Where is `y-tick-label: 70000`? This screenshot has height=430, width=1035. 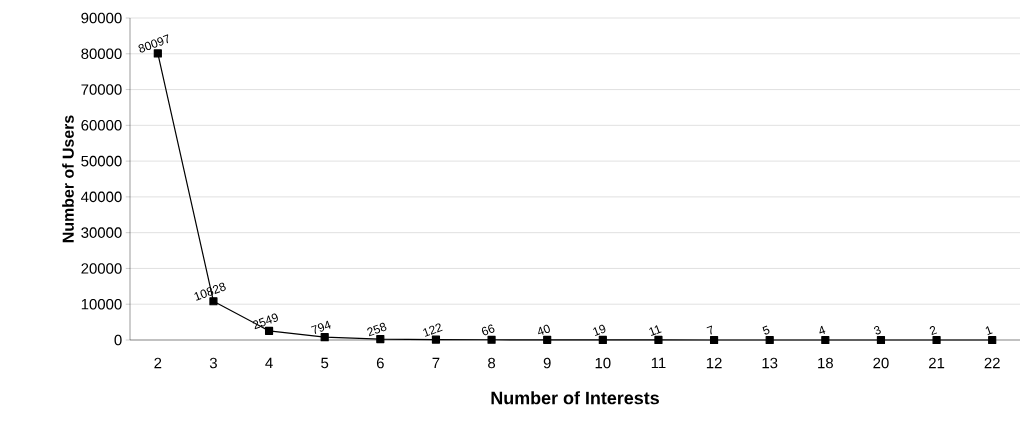
y-tick-label: 70000 is located at coordinates (101, 89).